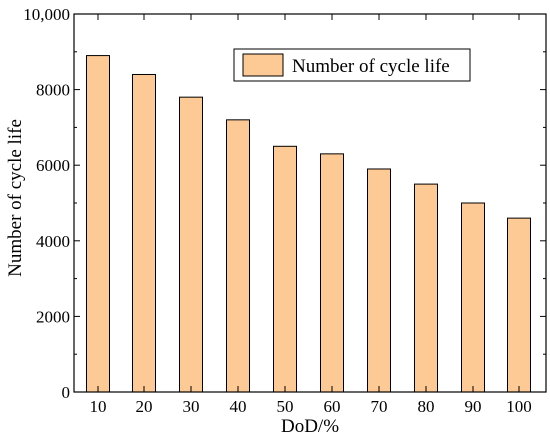 The height and width of the screenshot is (439, 550). What do you see at coordinates (263, 65) in the screenshot?
I see `legend-swatch` at bounding box center [263, 65].